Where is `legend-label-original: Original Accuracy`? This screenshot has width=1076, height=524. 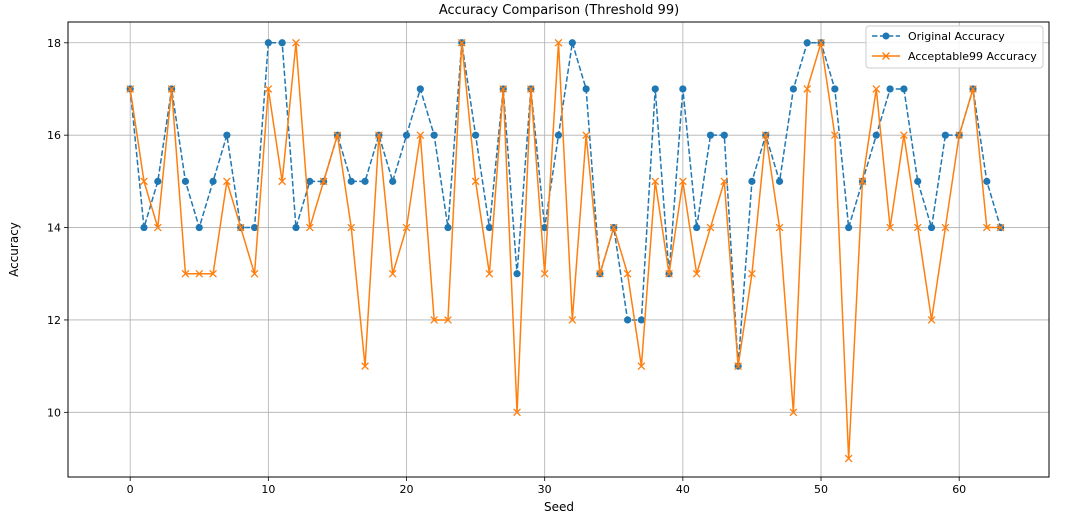
legend-label-original: Original Accuracy is located at coordinates (956, 36).